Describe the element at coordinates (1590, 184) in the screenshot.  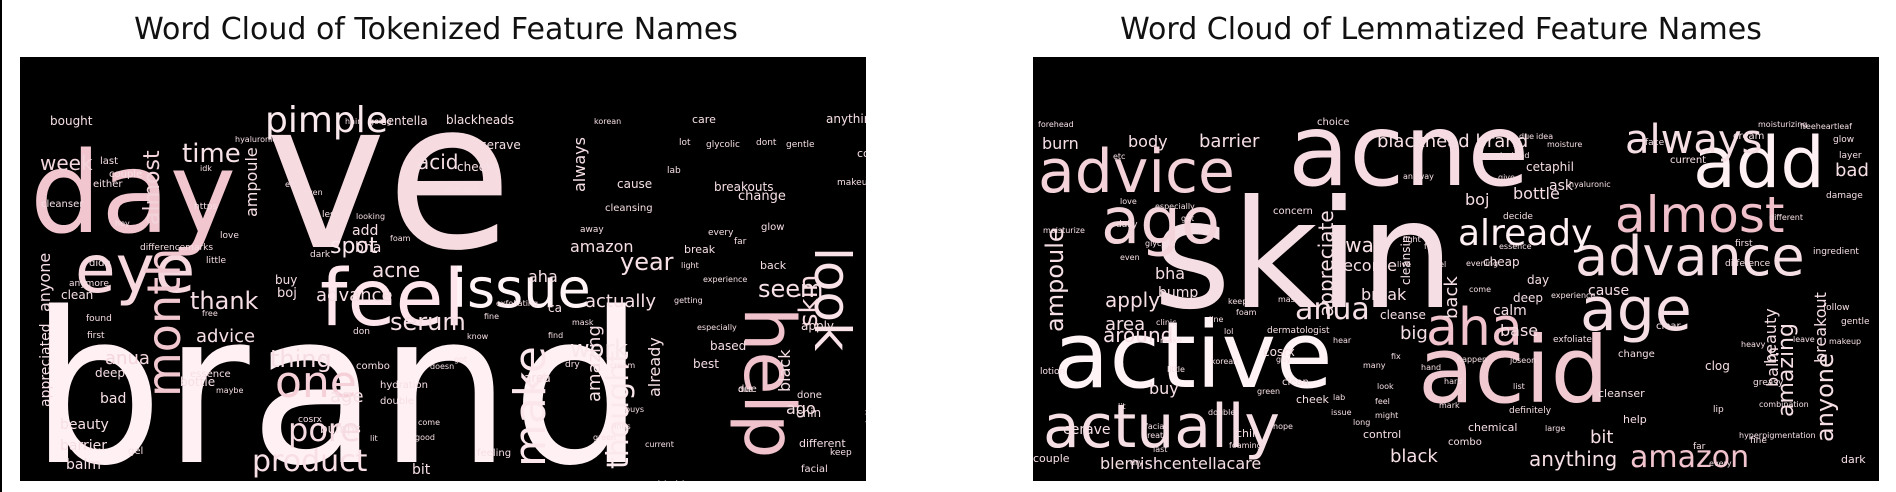
I see `right-word-hyaluronic: hyaluronic` at that location.